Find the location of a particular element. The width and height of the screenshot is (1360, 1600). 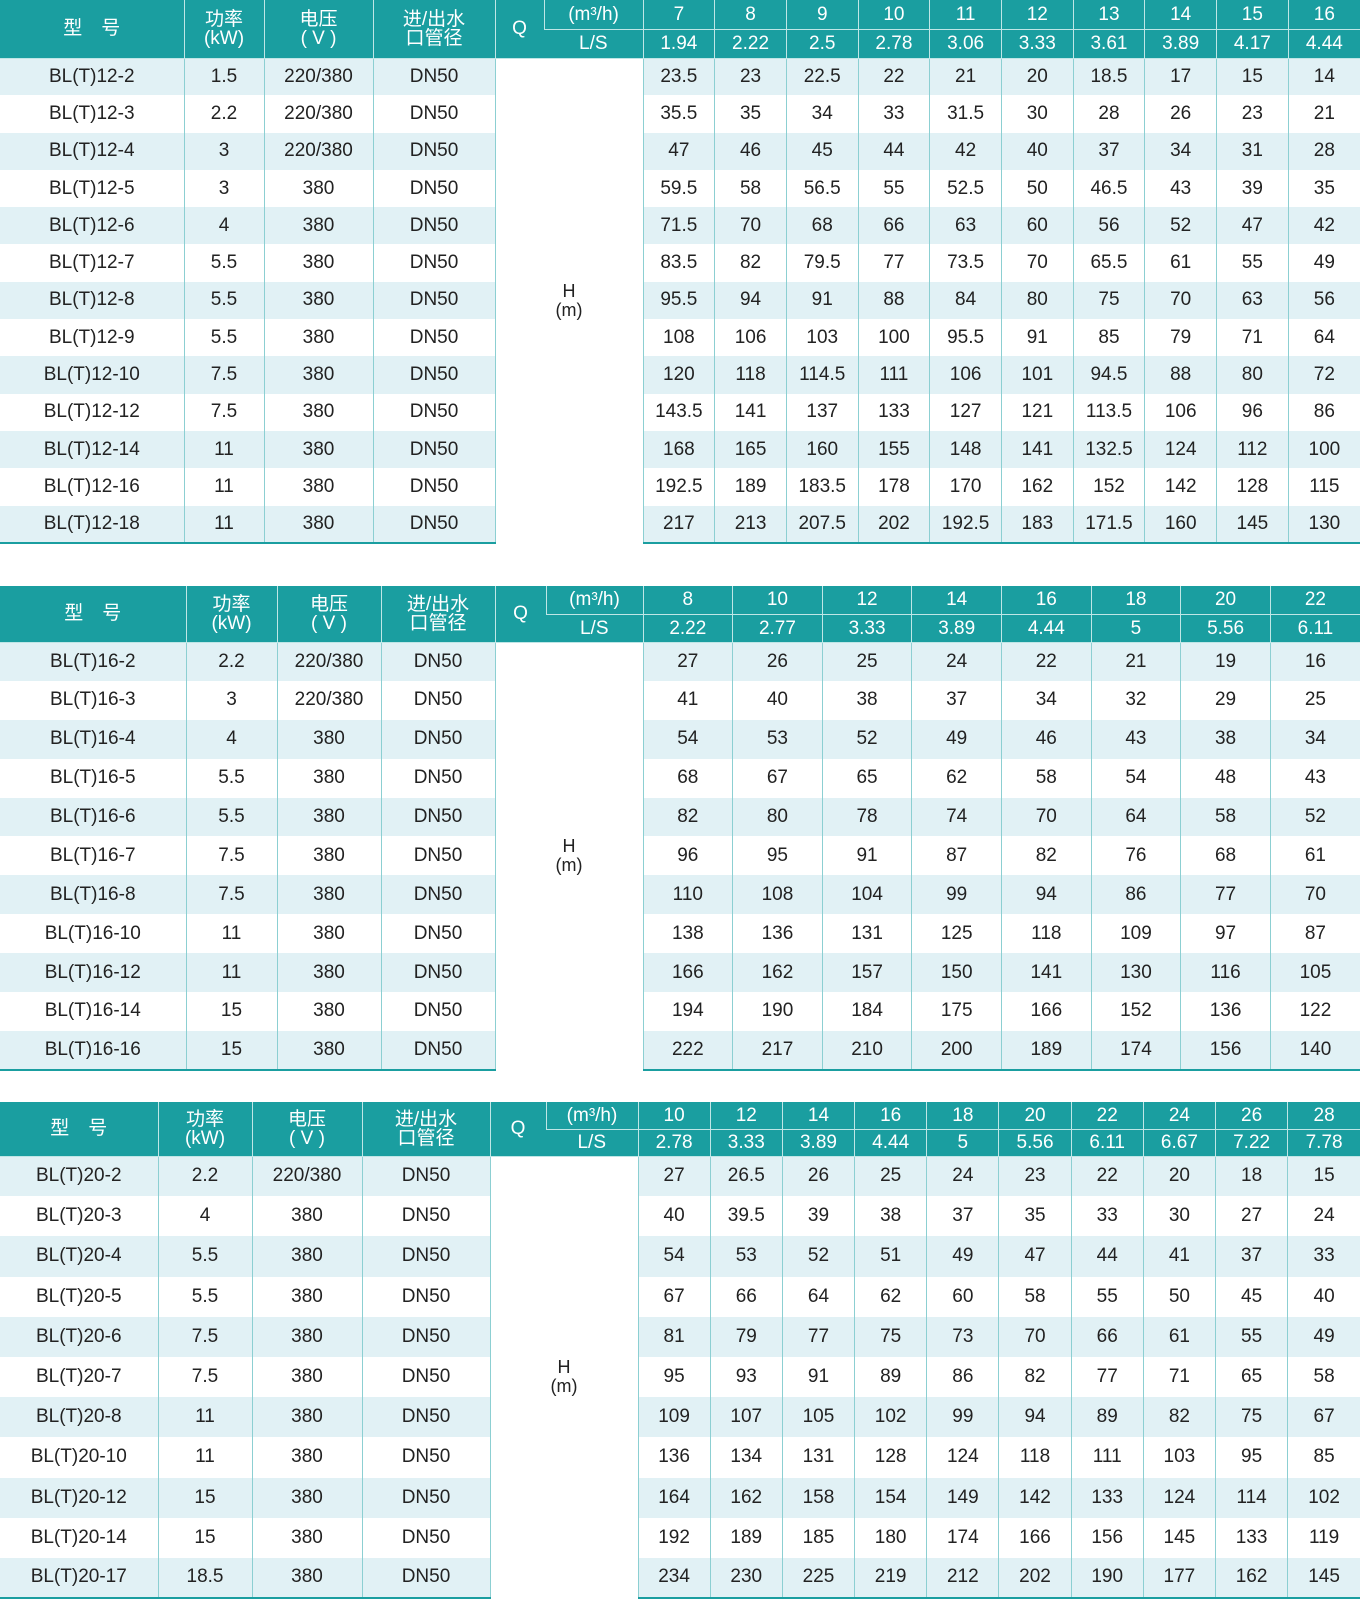

header-power: 功率 (kW) is located at coordinates (204, 1129).